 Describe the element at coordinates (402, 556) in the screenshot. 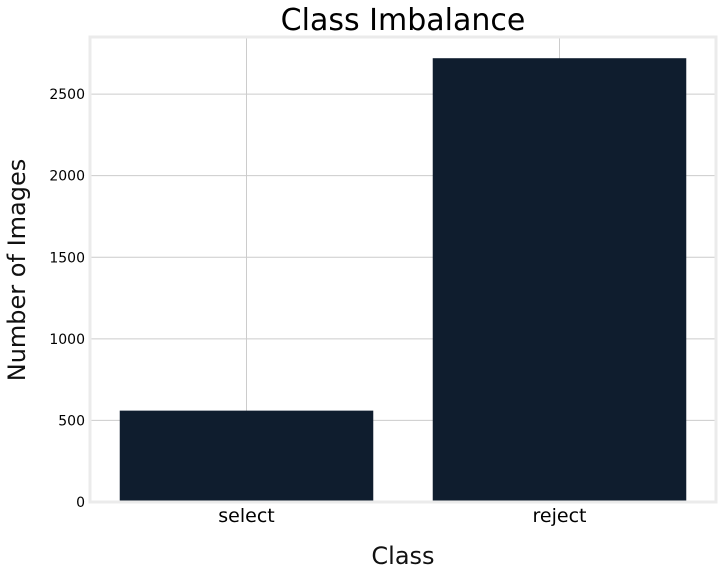

I see `x-axis-label: Class` at that location.